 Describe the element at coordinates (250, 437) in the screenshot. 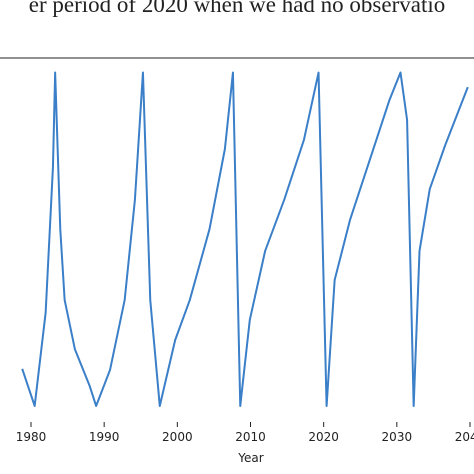

I see `x-tick-label: 2010` at that location.